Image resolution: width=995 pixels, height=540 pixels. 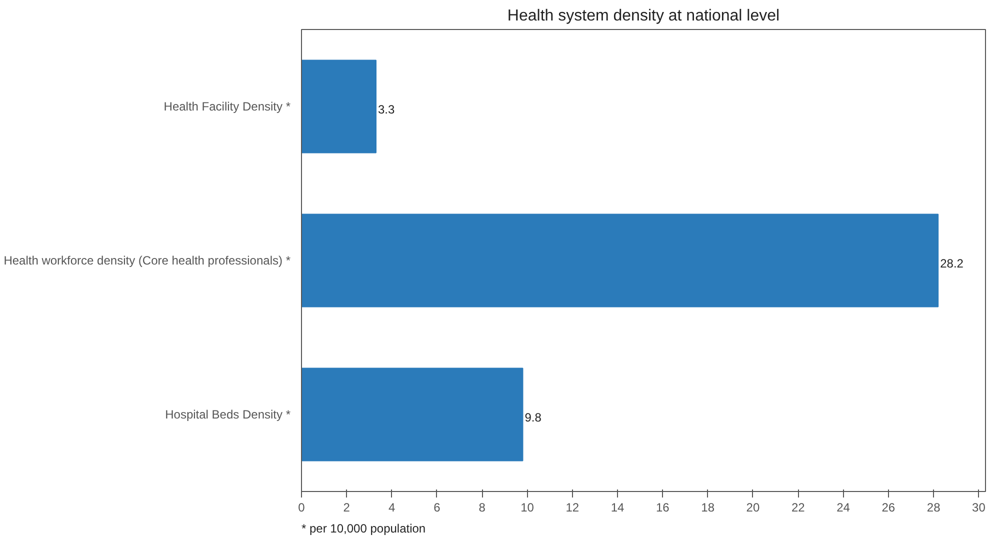 I want to click on x-tick-label: 0, so click(x=302, y=507).